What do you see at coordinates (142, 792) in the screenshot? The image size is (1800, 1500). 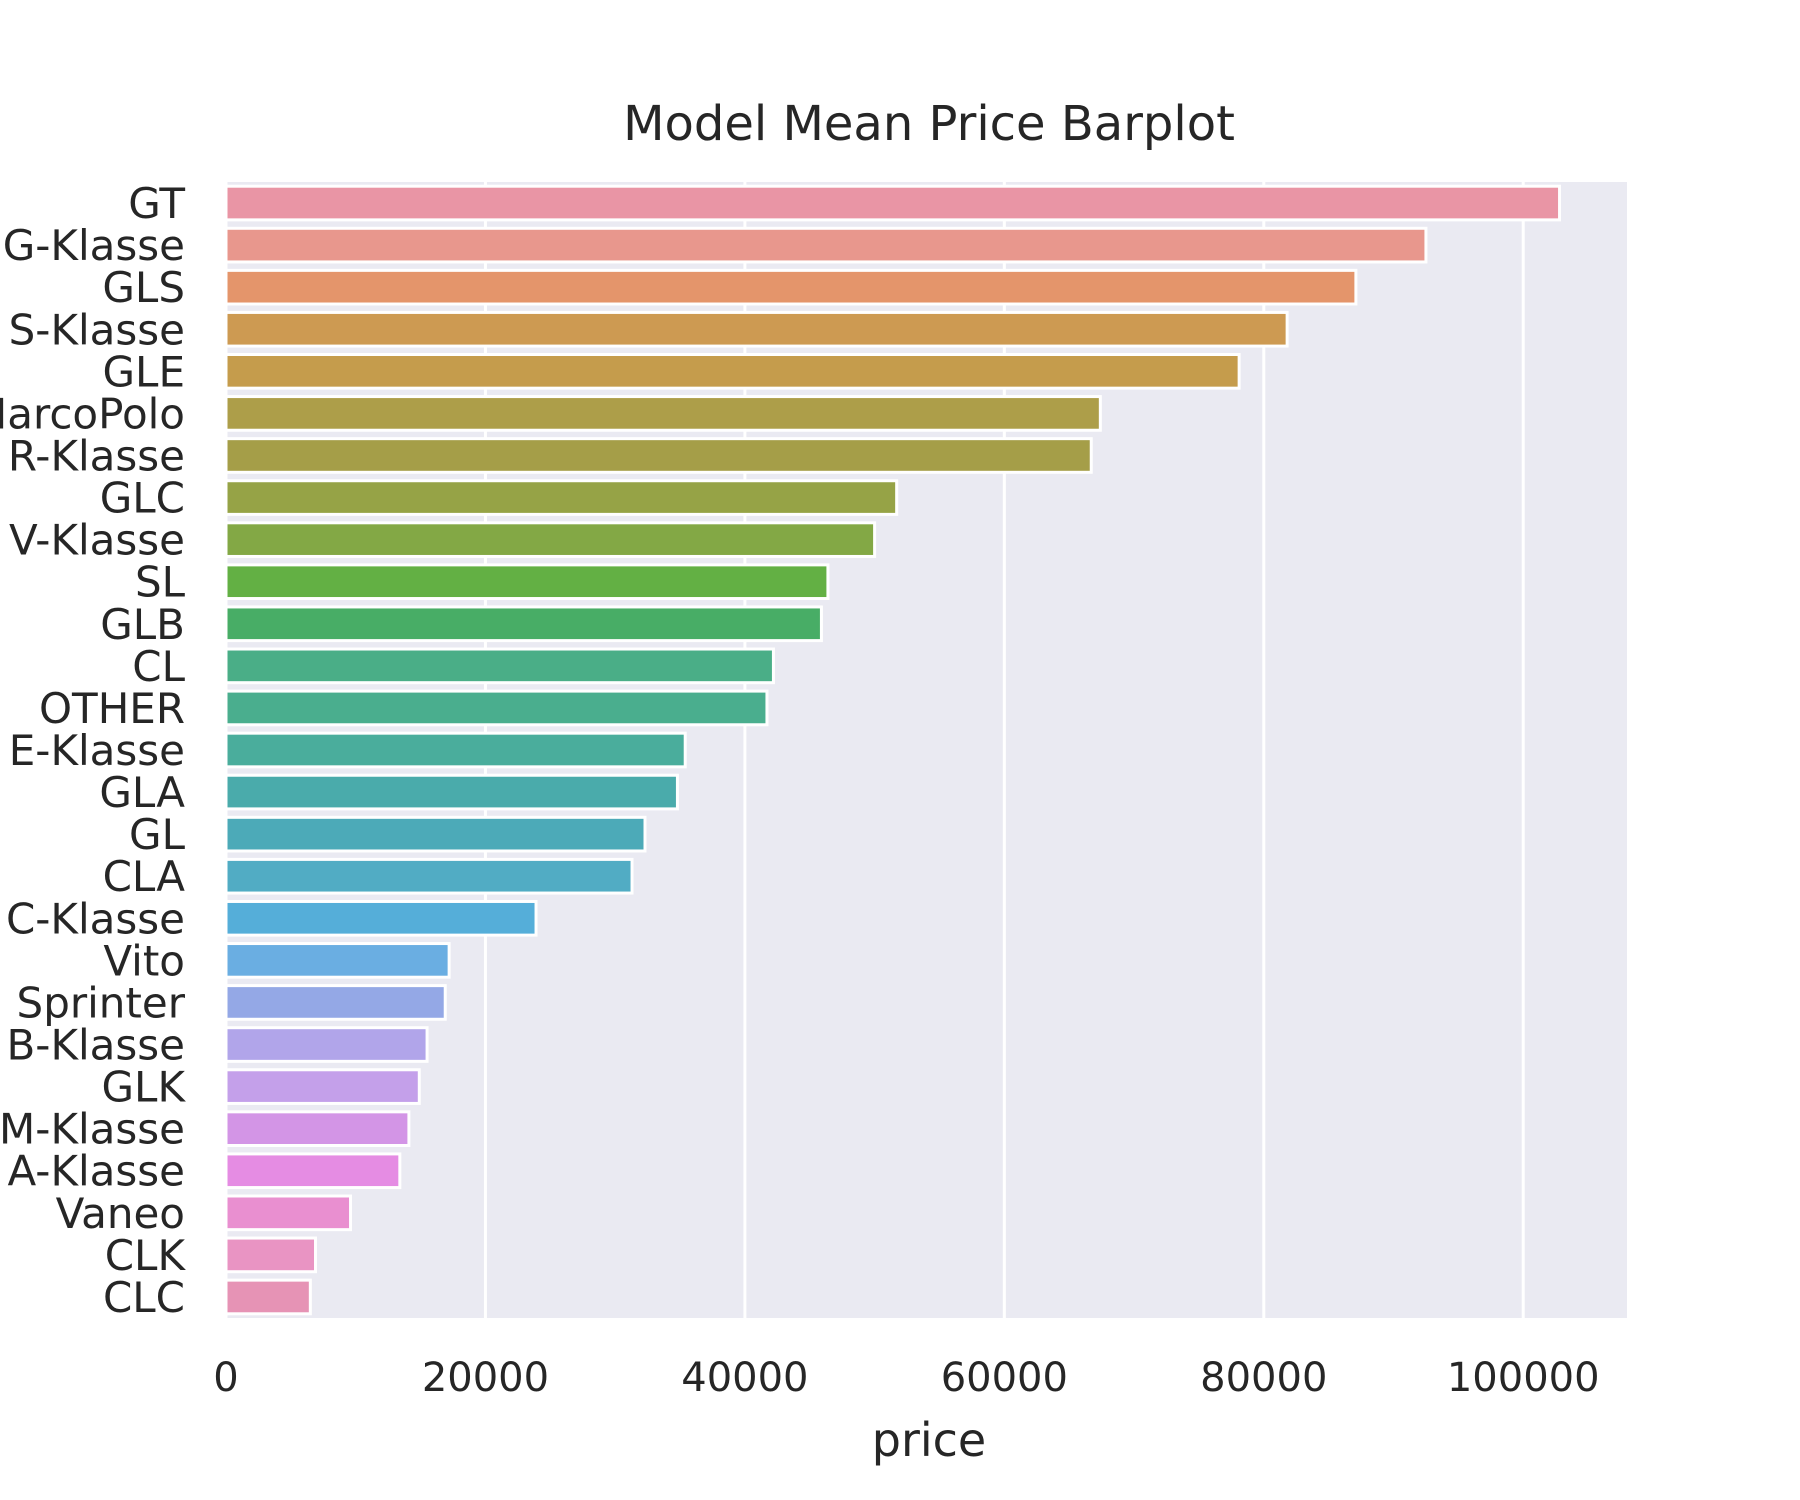 I see `category-label: GLA` at bounding box center [142, 792].